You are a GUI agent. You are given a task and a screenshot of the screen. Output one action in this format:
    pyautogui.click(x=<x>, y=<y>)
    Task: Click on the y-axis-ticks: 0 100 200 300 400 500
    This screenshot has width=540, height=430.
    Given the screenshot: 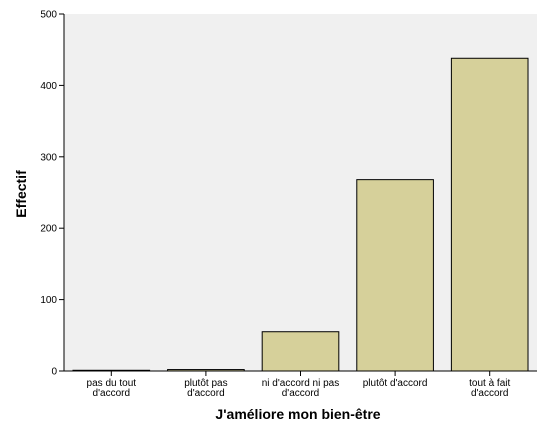 What is the action you would take?
    pyautogui.click(x=52, y=194)
    